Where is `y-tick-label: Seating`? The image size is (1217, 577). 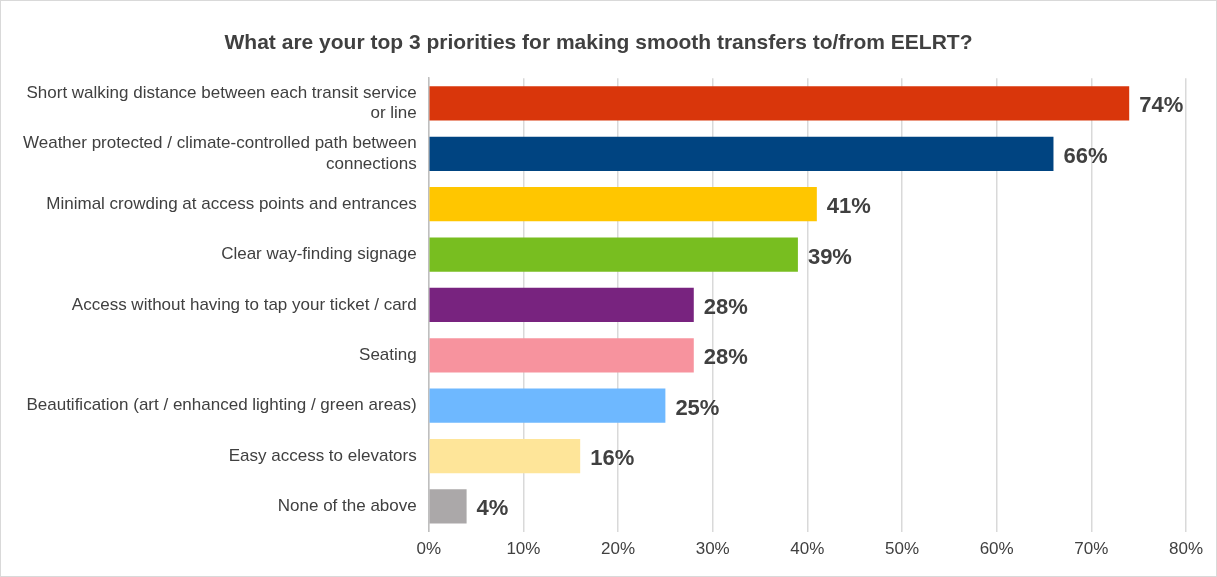 y-tick-label: Seating is located at coordinates (388, 354).